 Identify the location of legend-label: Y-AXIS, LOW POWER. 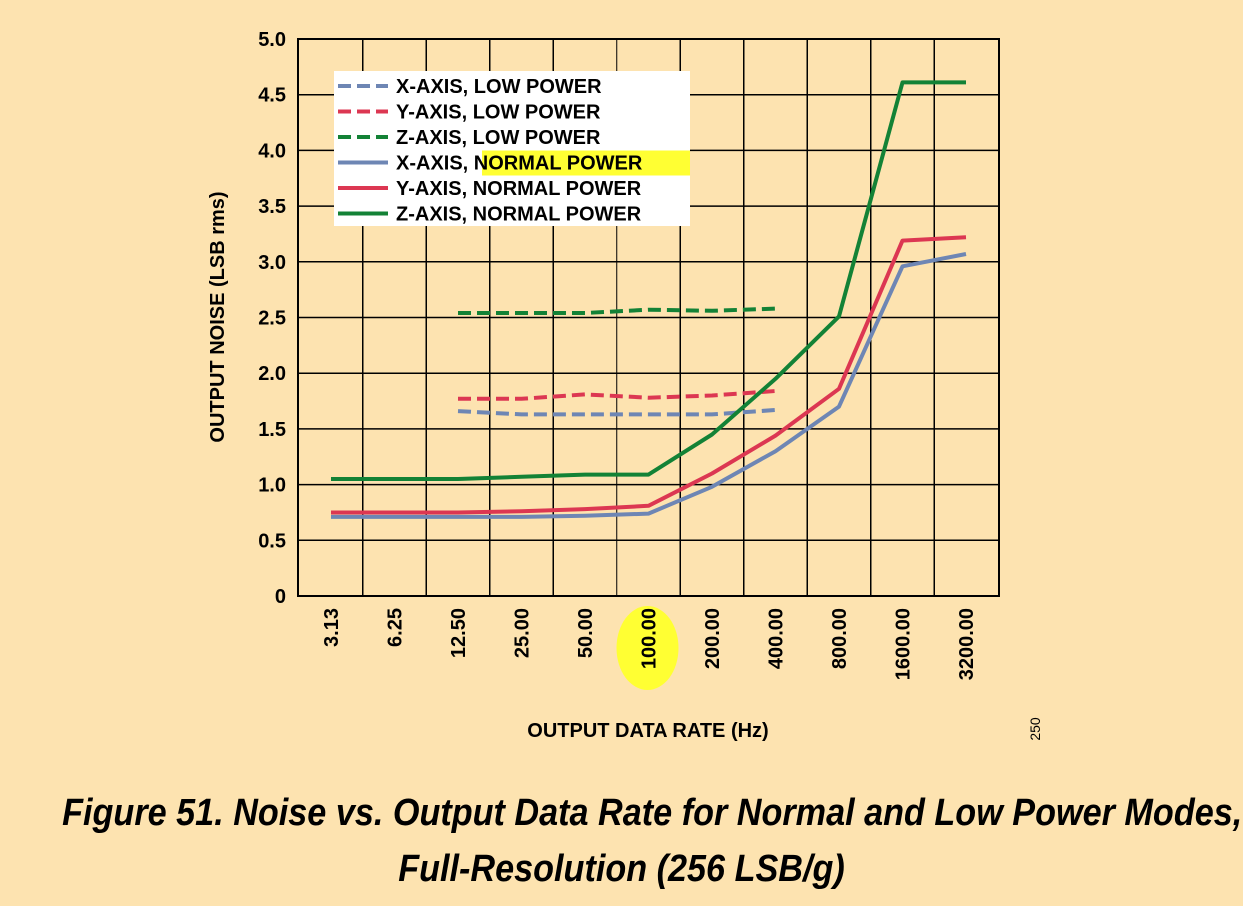
(498, 113).